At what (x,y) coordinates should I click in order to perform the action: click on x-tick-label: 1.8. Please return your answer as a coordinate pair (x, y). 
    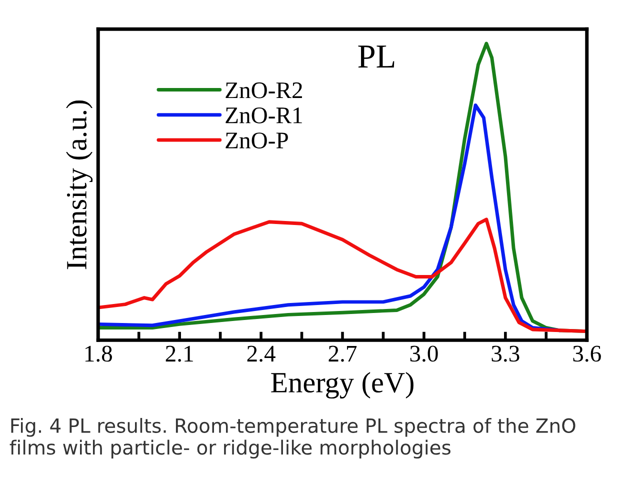
    Looking at the image, I should click on (98, 354).